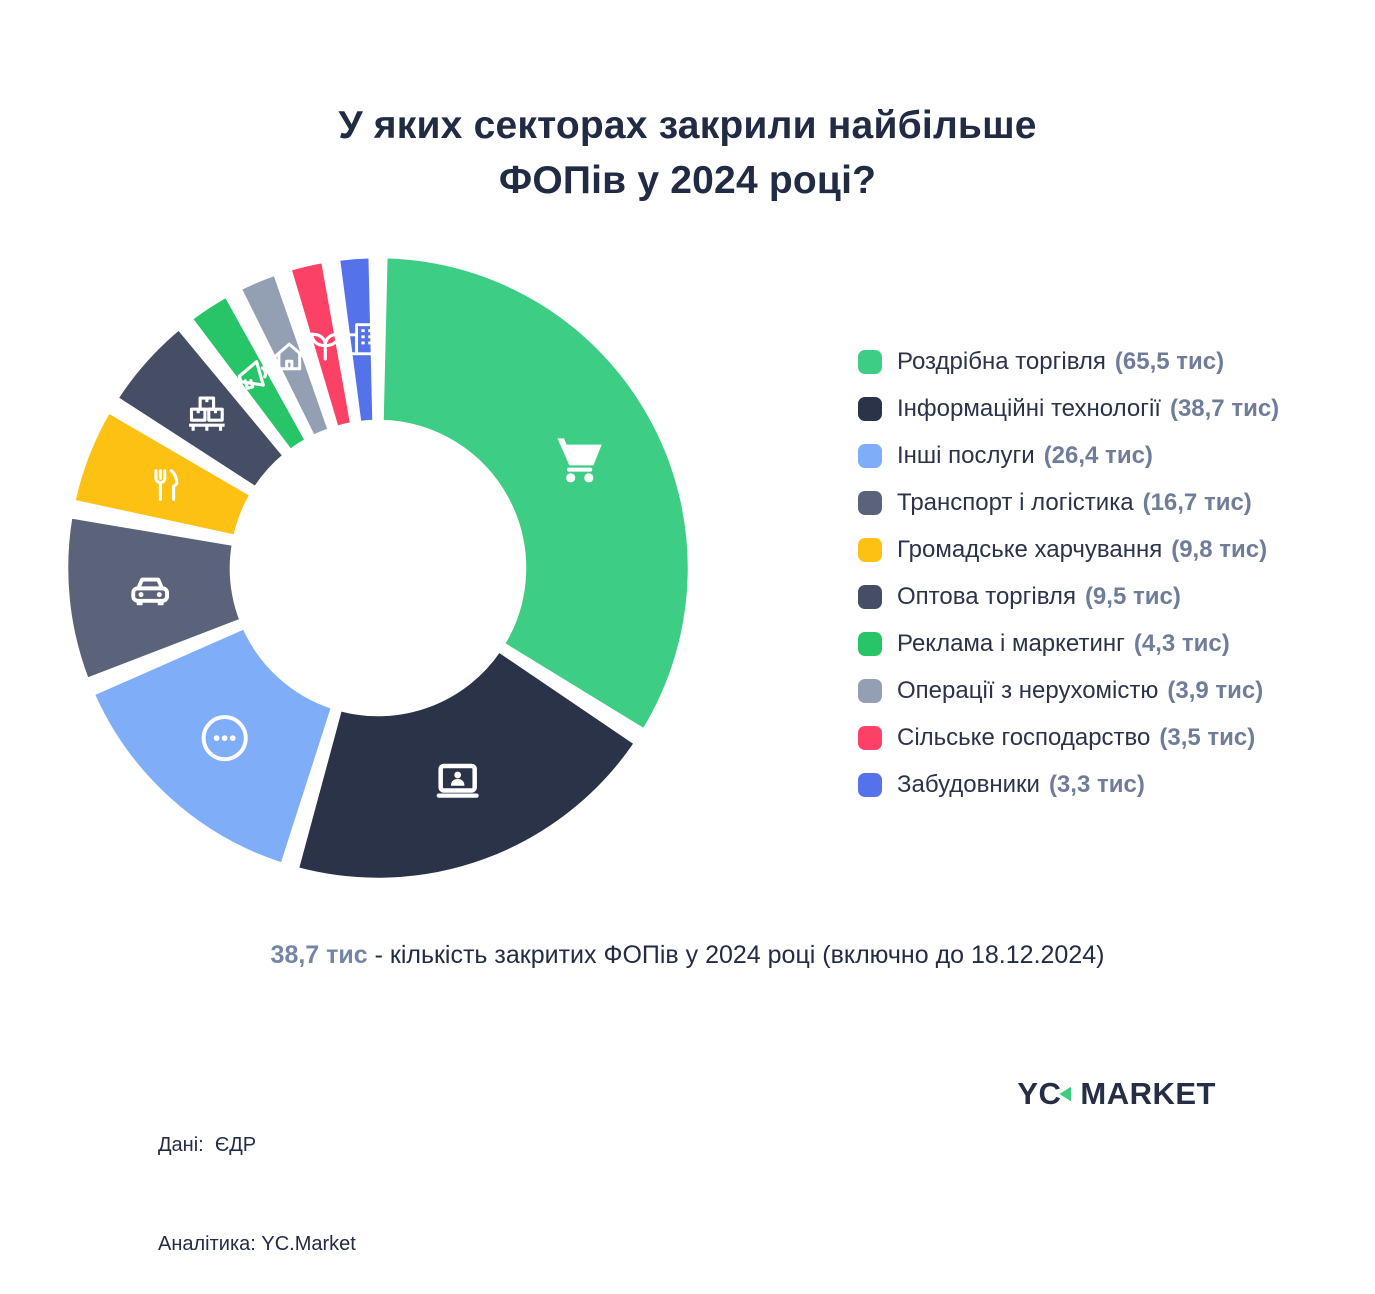 Image resolution: width=1375 pixels, height=1294 pixels. What do you see at coordinates (1207, 737) in the screenshot?
I see `legend-value: (3,5 тис)` at bounding box center [1207, 737].